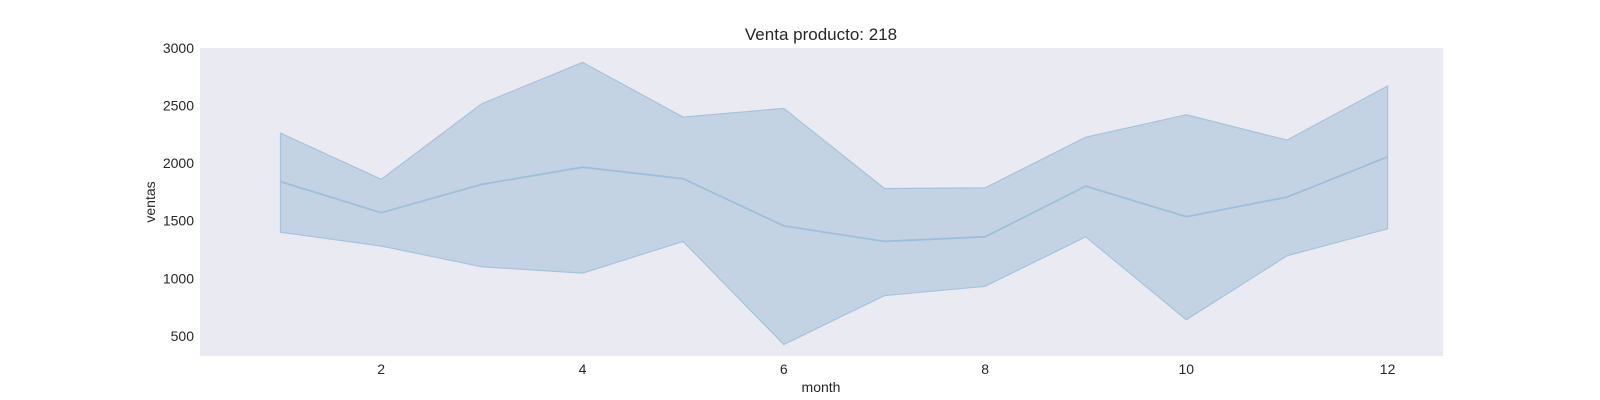 The image size is (1600, 400). What do you see at coordinates (150, 201) in the screenshot?
I see `y-axis-label: ventas` at bounding box center [150, 201].